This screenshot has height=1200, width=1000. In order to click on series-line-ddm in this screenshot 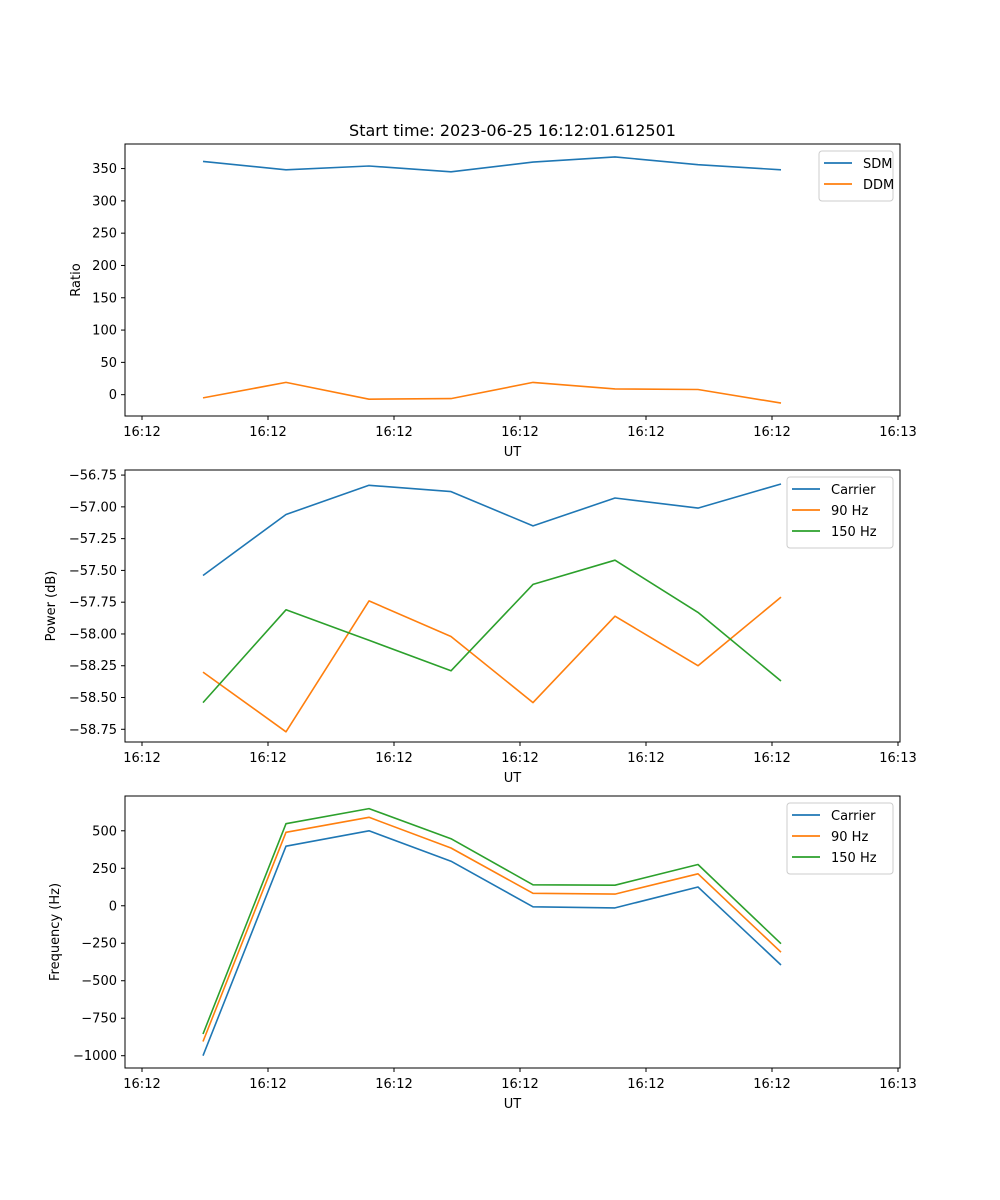, I will do `click(492, 392)`.